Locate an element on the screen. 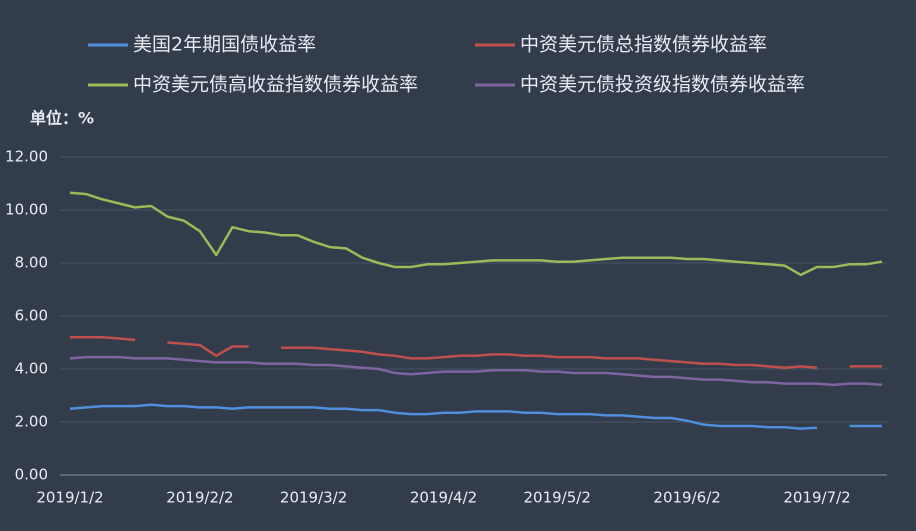 The image size is (916, 531). y-tick-label: 6.00 is located at coordinates (31, 316).